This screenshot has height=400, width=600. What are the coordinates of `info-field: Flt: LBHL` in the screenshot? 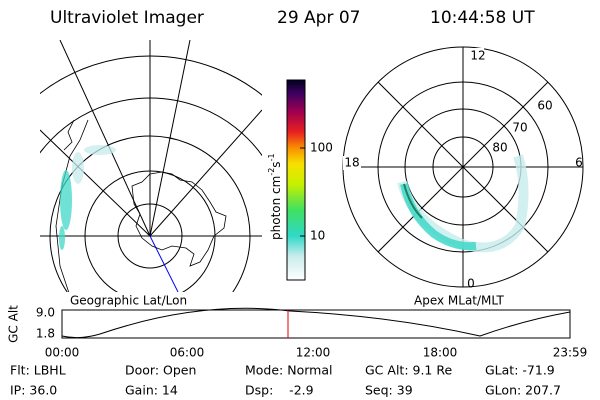 It's located at (38, 370).